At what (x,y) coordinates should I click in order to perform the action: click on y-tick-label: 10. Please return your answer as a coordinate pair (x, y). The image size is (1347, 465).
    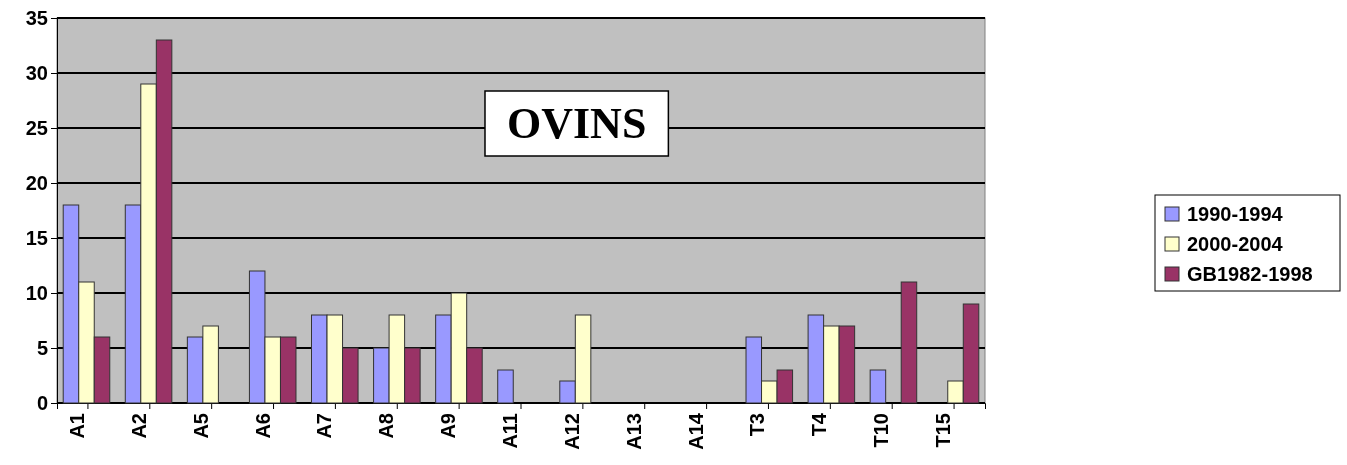
    Looking at the image, I should click on (36, 292).